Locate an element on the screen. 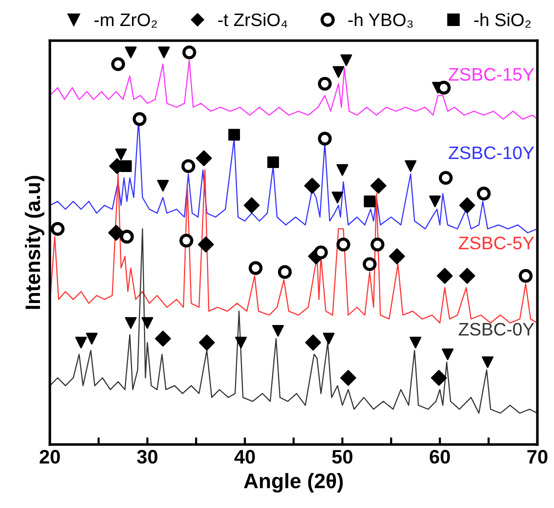 Image resolution: width=554 pixels, height=508 pixels. series-label: ZSBC-0Y is located at coordinates (496, 329).